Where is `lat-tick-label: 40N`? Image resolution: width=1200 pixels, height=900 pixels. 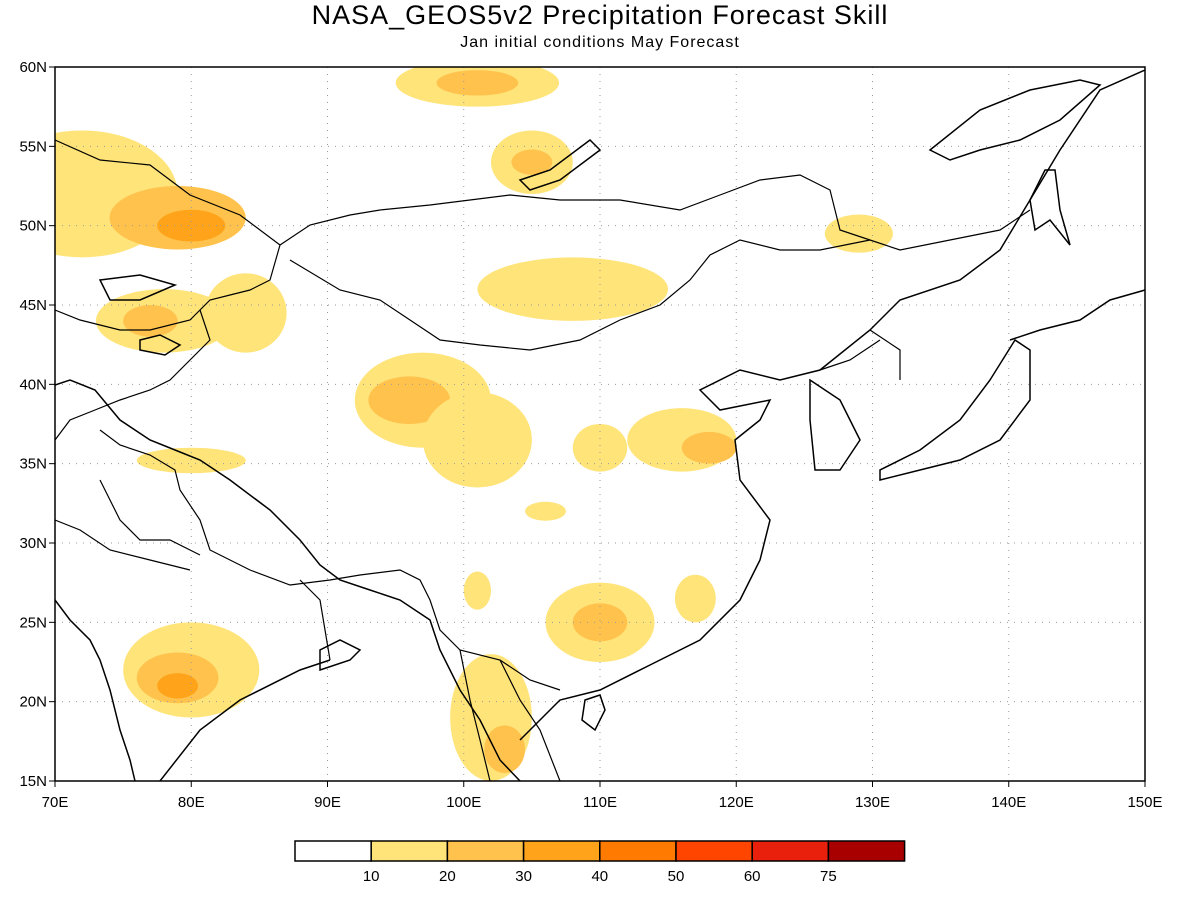 lat-tick-label: 40N is located at coordinates (33, 384).